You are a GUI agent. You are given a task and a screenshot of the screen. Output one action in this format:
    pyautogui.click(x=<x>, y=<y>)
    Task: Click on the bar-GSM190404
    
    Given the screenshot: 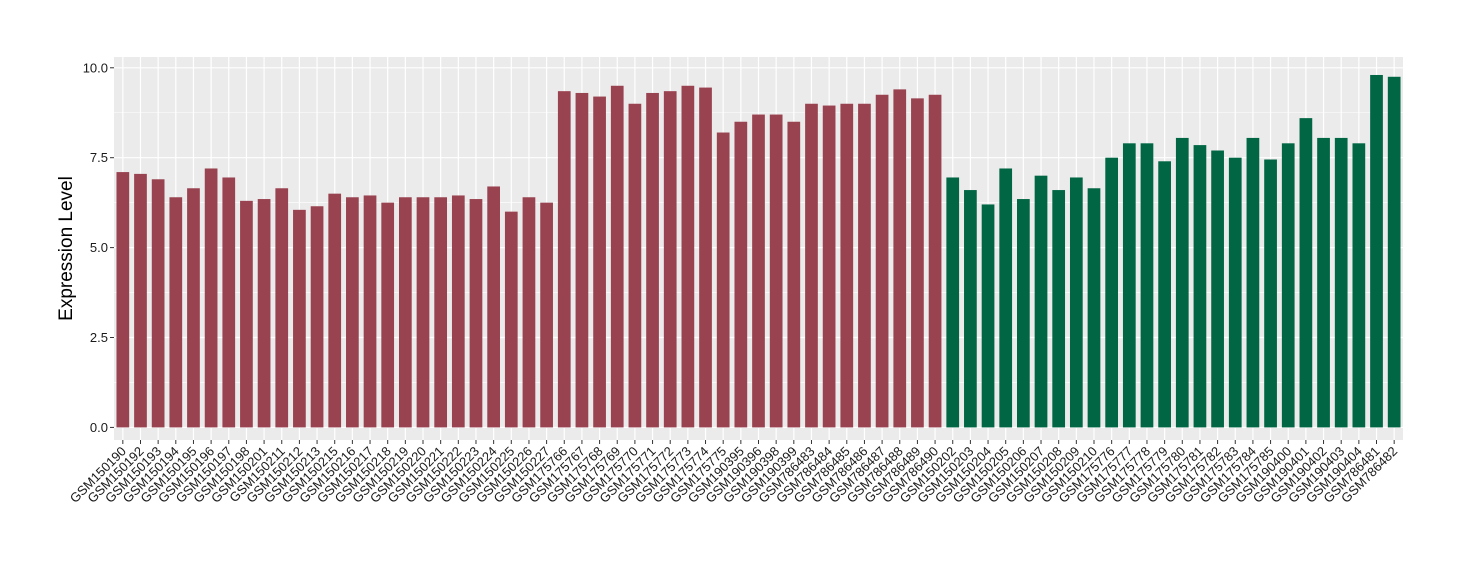 What is the action you would take?
    pyautogui.click(x=1359, y=285)
    